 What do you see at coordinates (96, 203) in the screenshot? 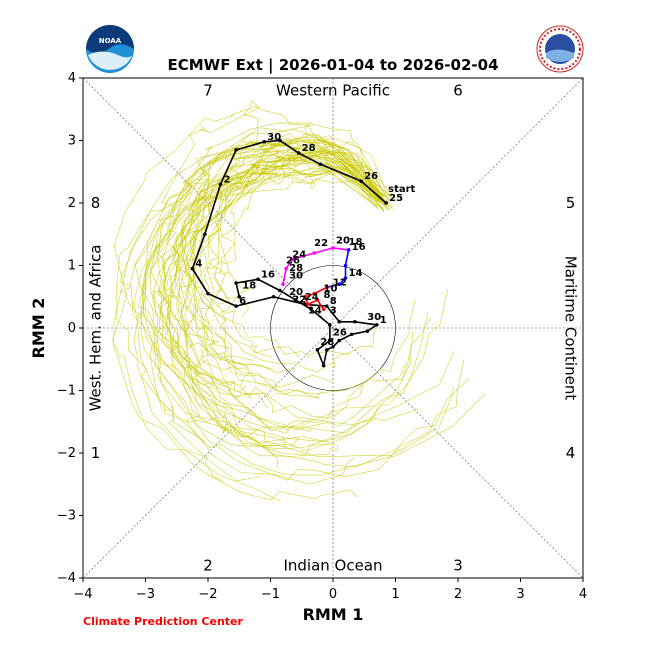
I see `phase-8-label: 8` at bounding box center [96, 203].